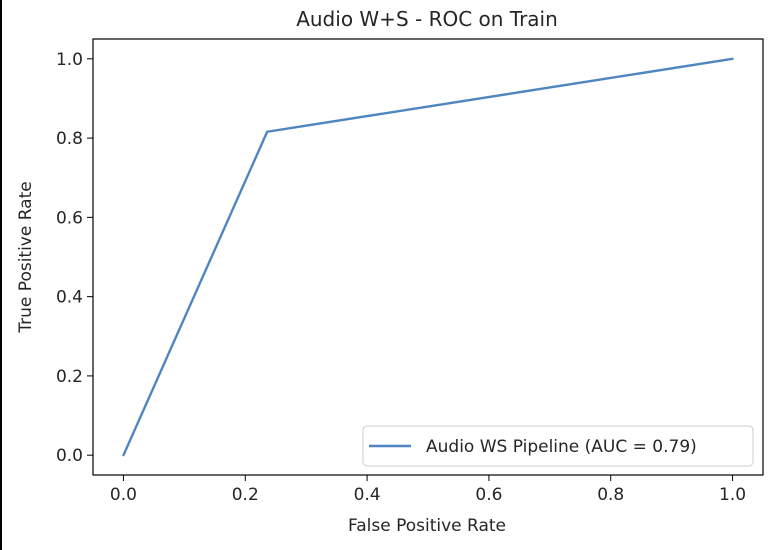 The image size is (770, 550). I want to click on x-tick-label: 0.8, so click(610, 495).